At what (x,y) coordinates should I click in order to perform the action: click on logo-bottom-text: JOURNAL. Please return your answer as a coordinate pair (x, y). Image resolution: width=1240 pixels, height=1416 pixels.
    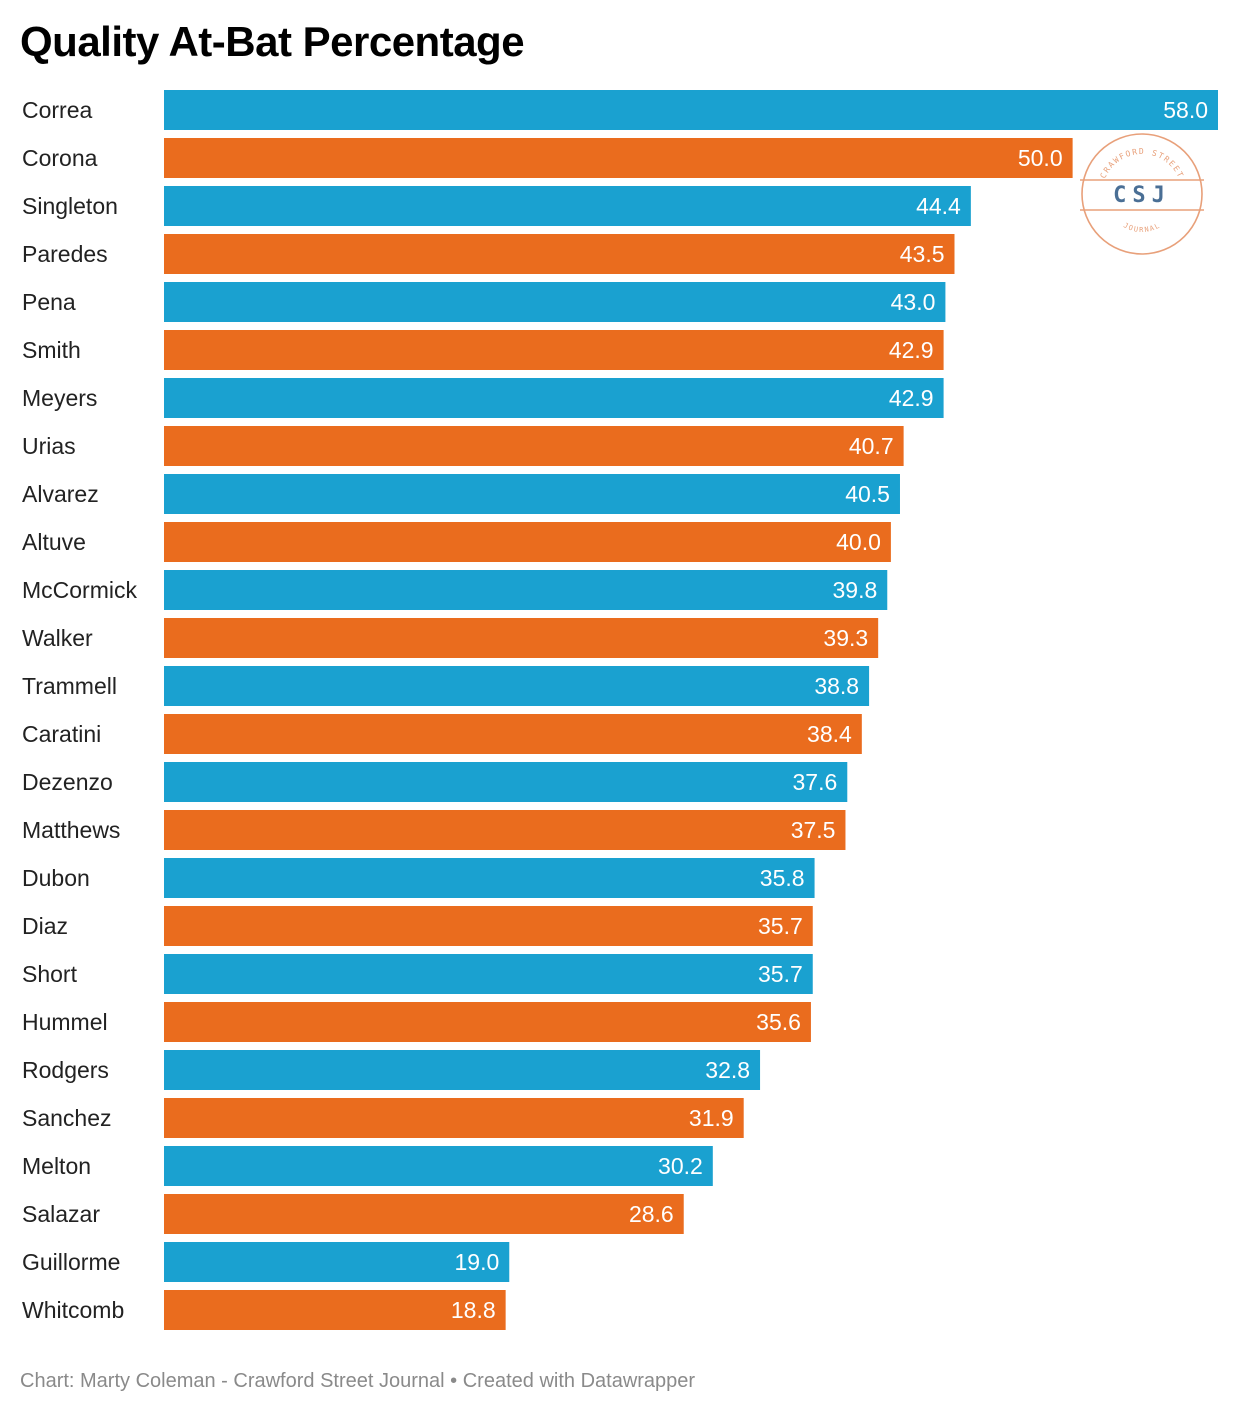
    Looking at the image, I should click on (1141, 227).